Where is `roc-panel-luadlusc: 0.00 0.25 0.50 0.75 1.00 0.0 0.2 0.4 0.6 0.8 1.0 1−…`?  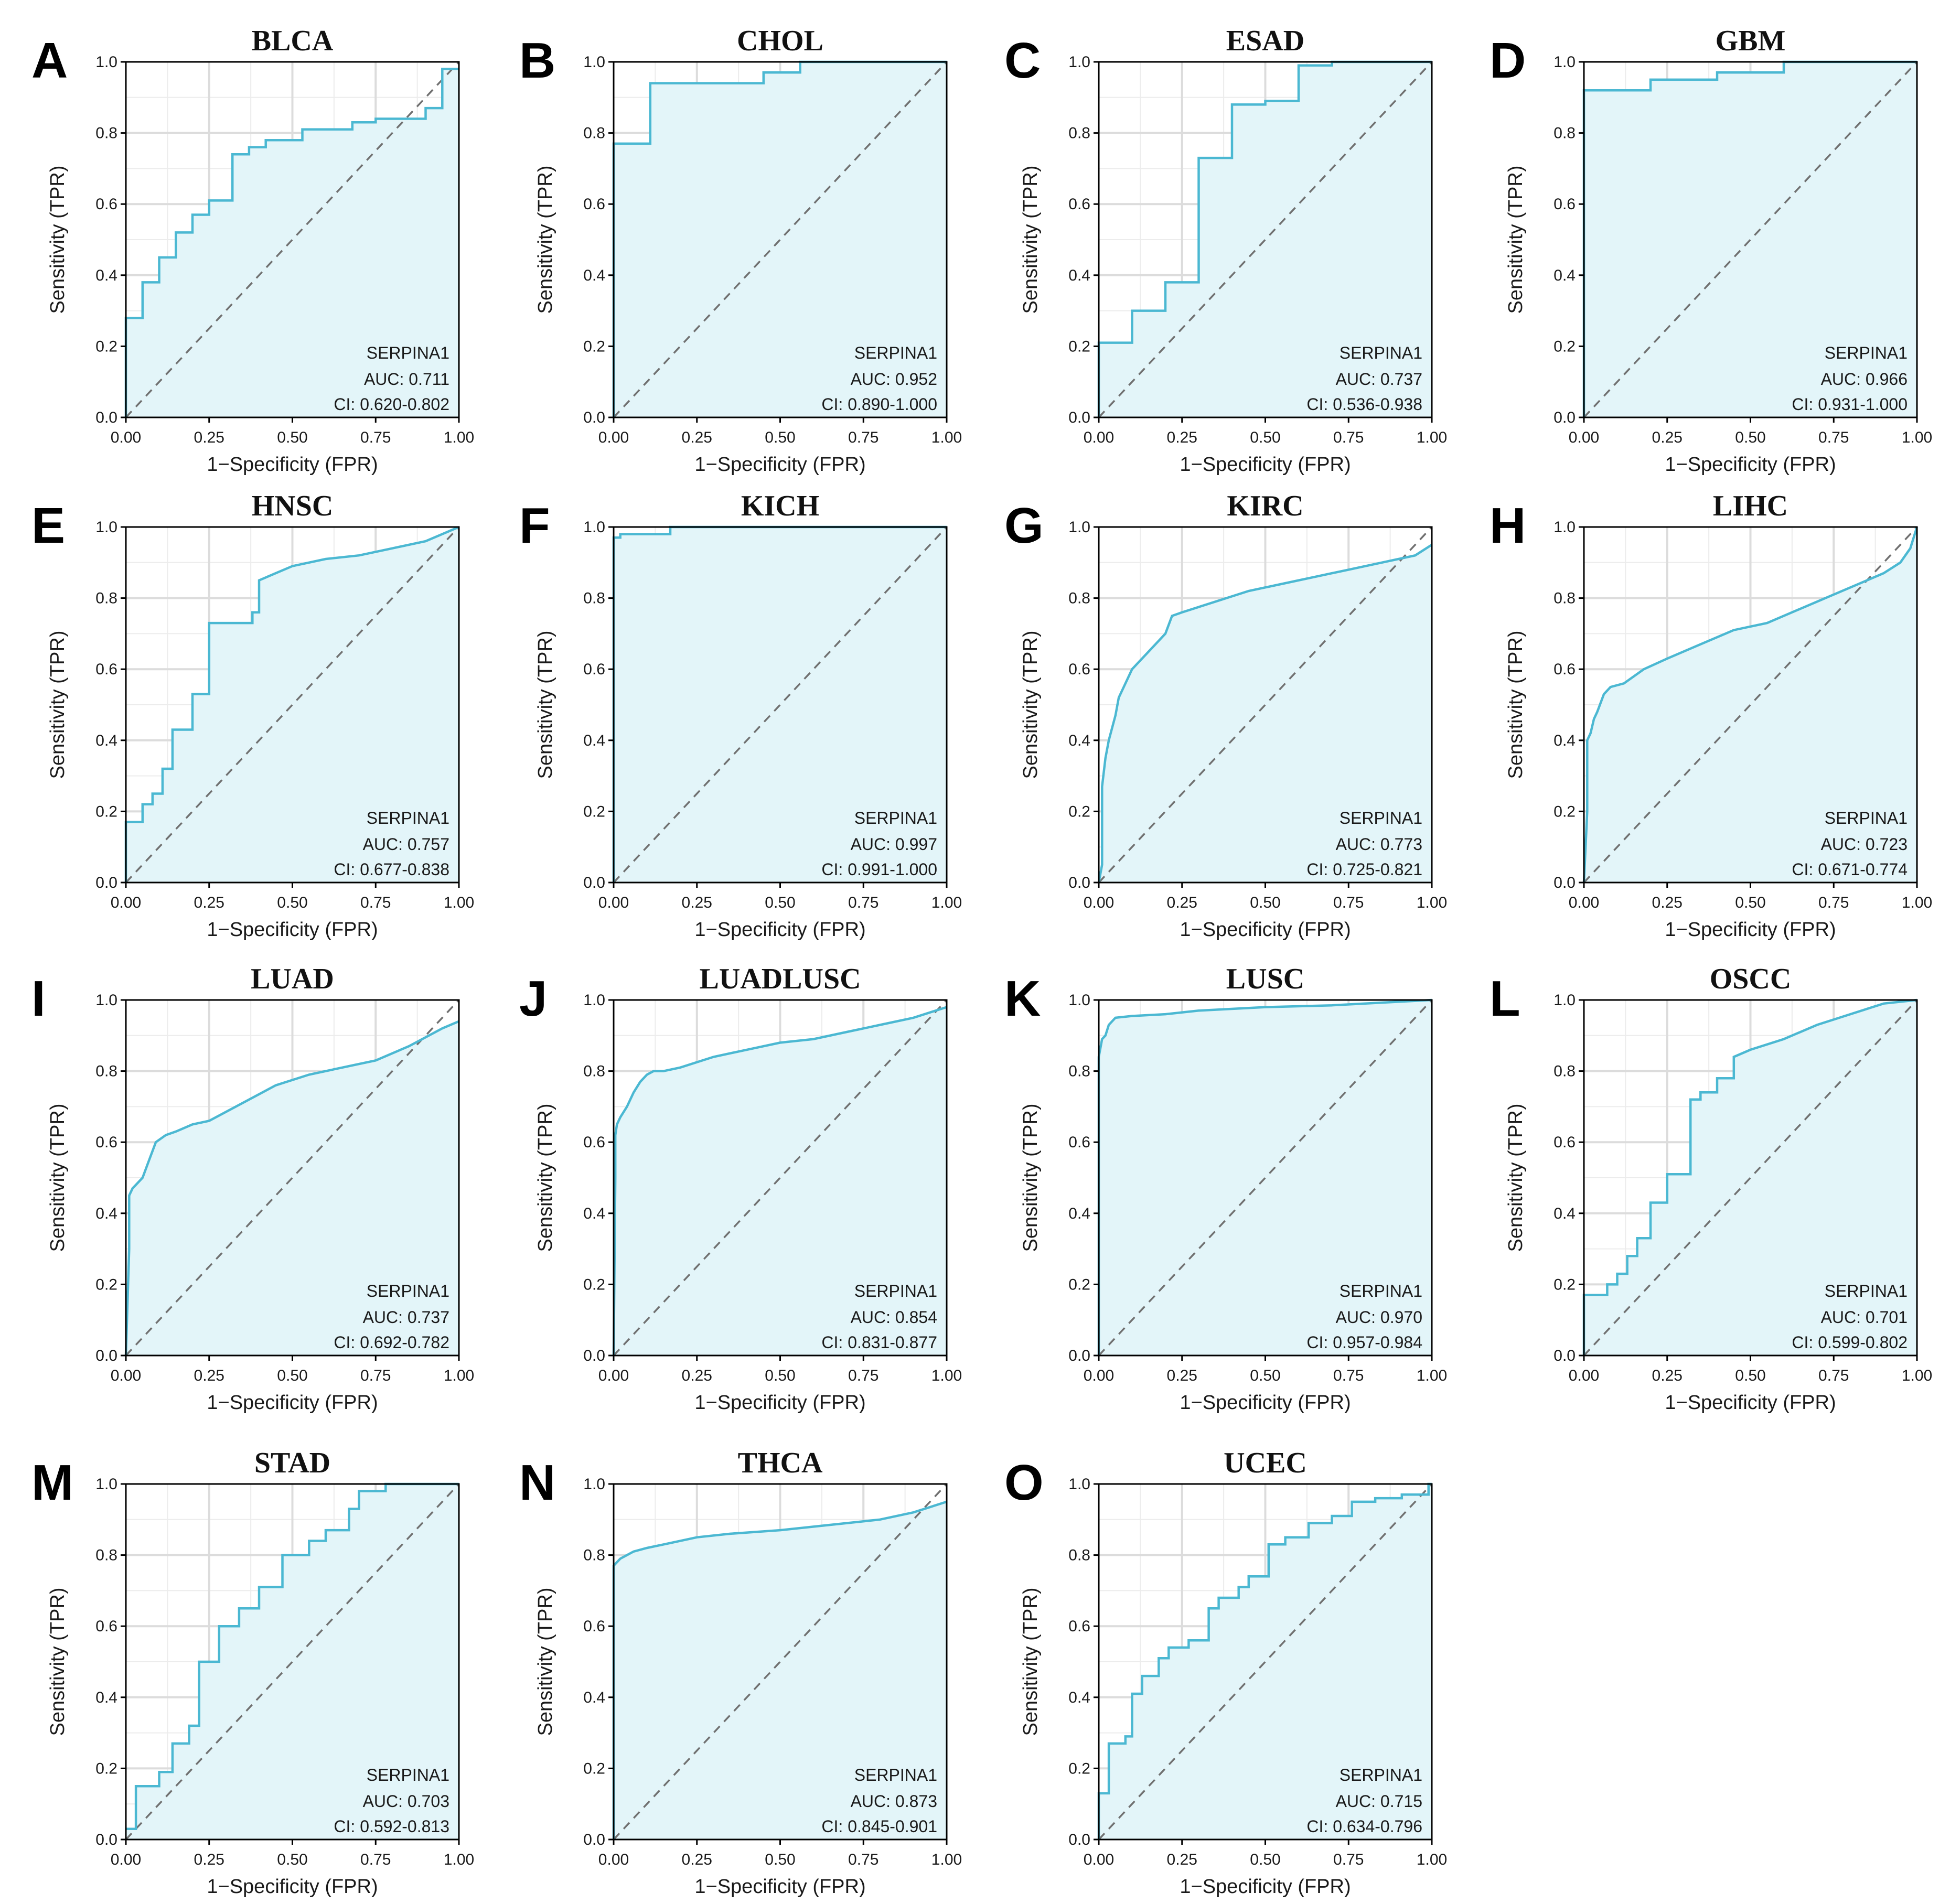 roc-panel-luadlusc: 0.00 0.25 0.50 0.75 1.00 0.0 0.2 0.4 0.6 0.8 1.0 1−… is located at coordinates (741, 1188).